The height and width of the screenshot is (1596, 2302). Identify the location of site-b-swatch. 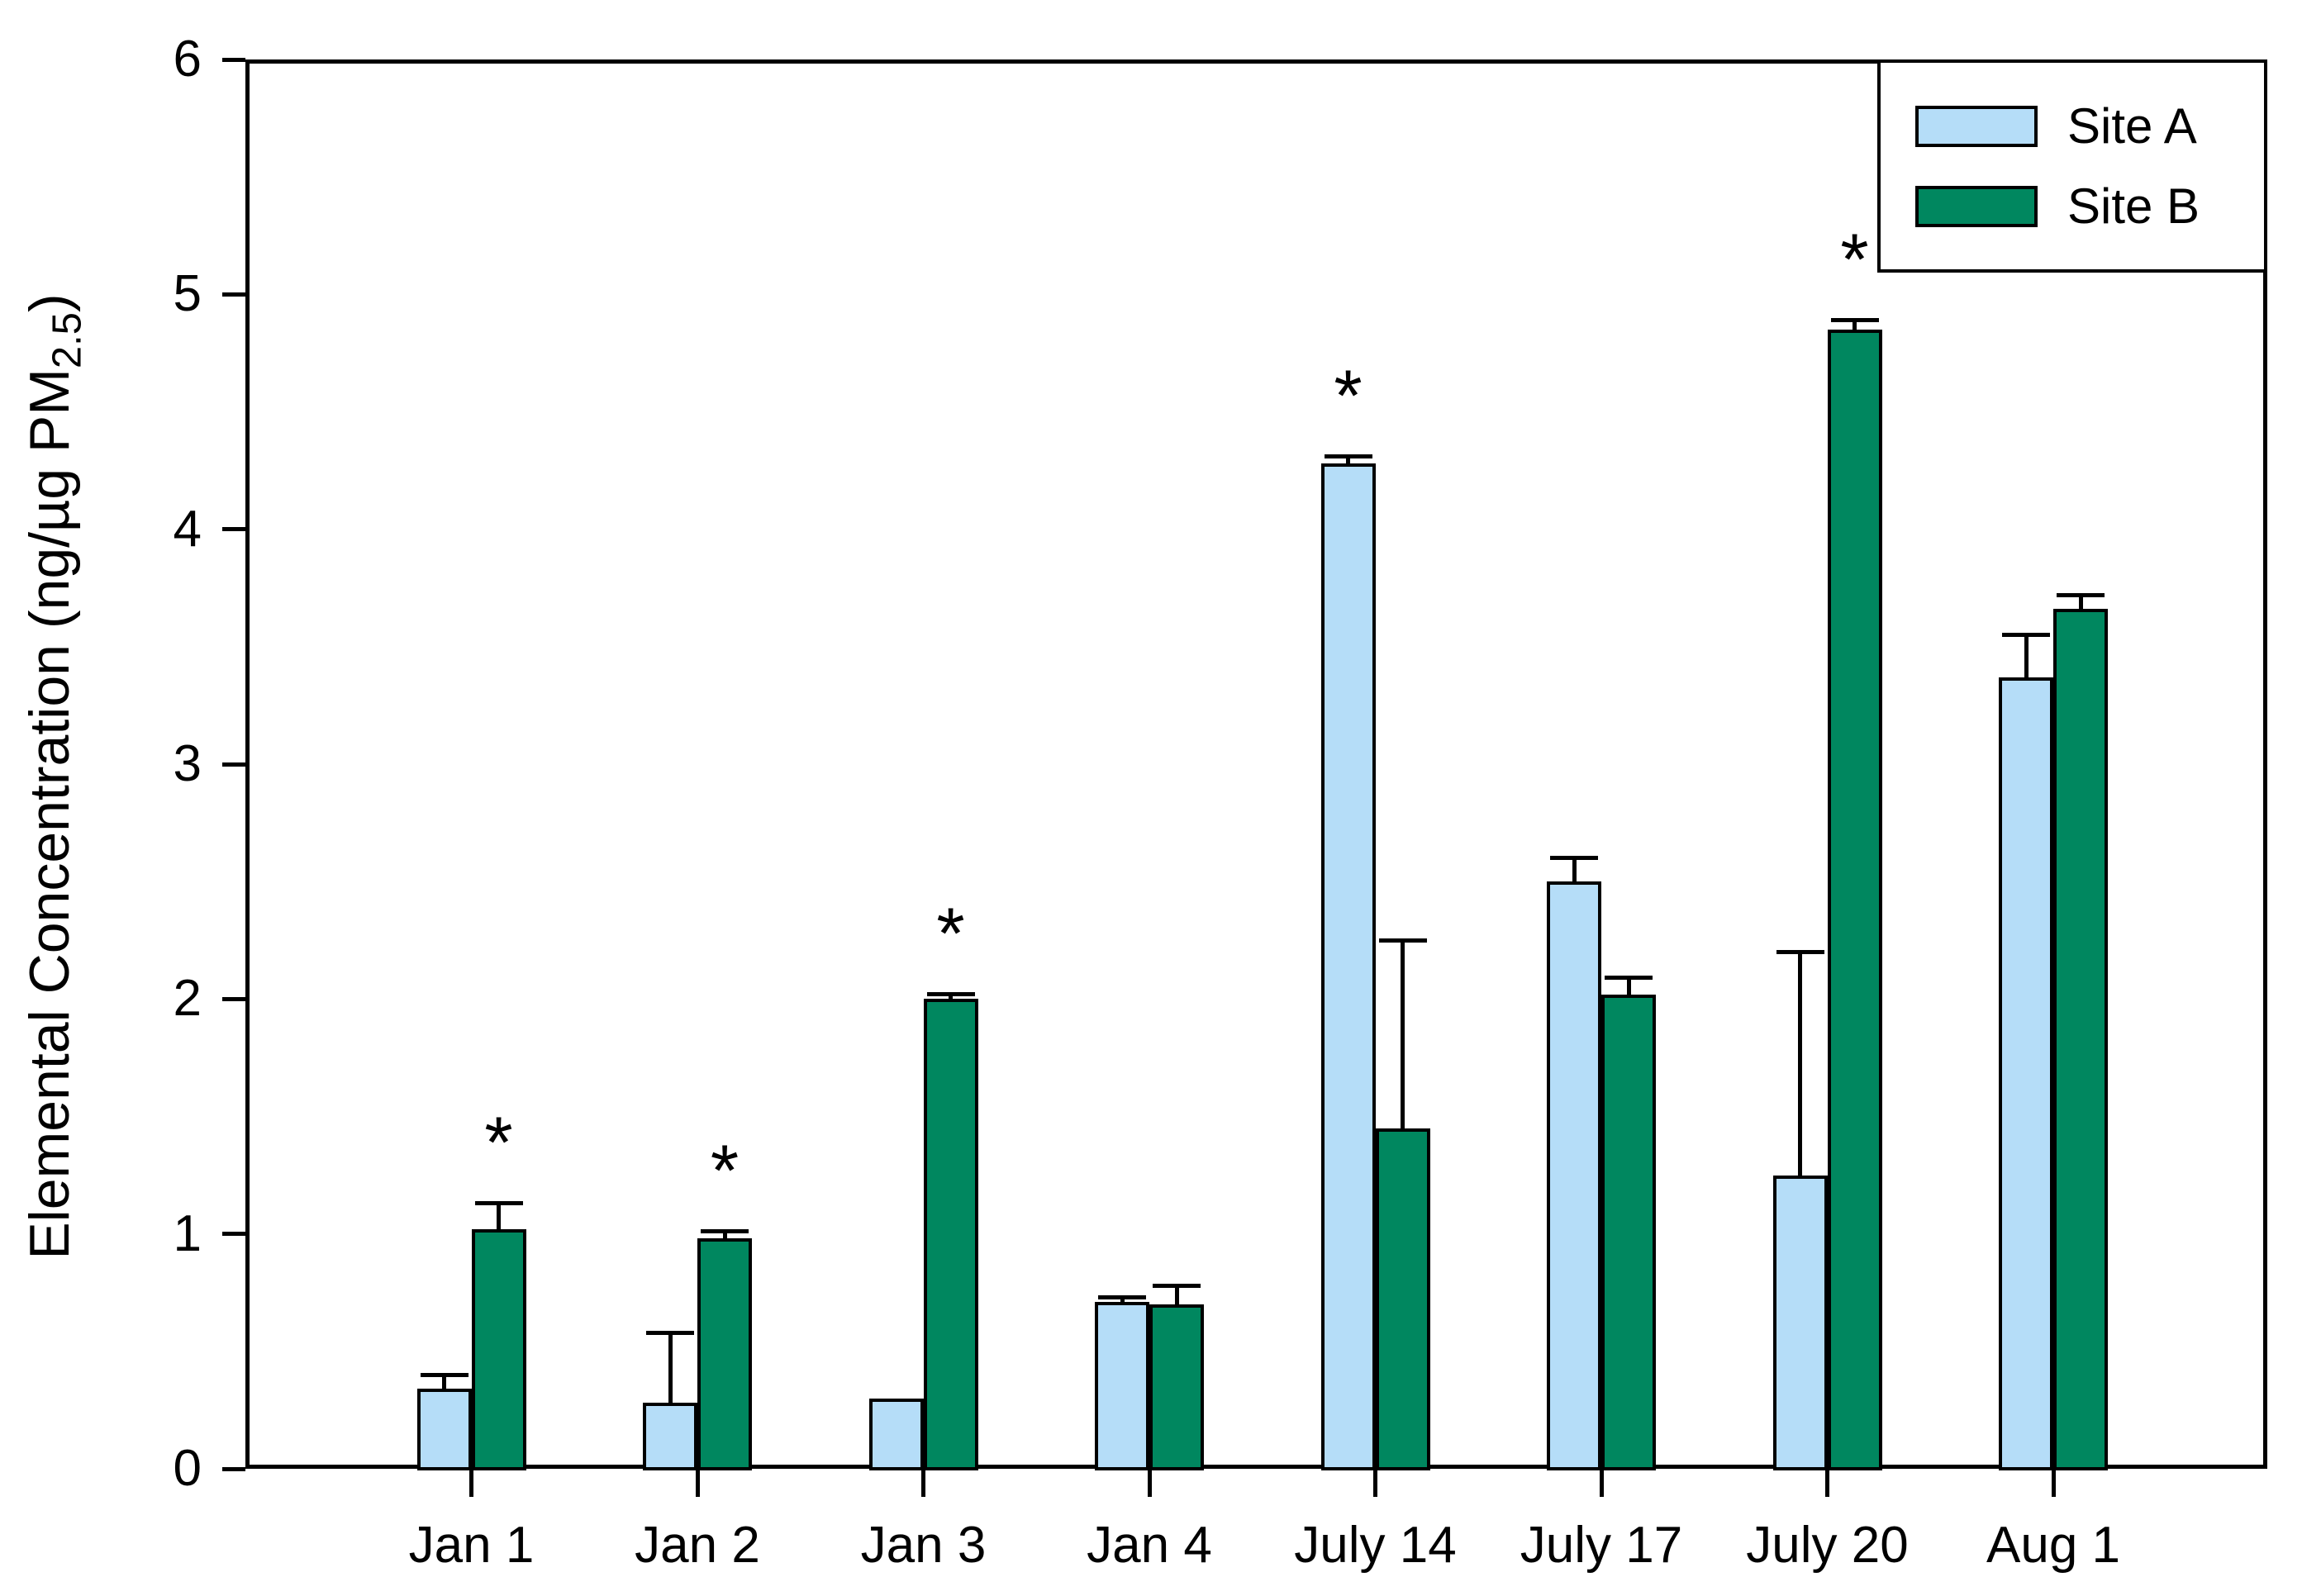
(1976, 206).